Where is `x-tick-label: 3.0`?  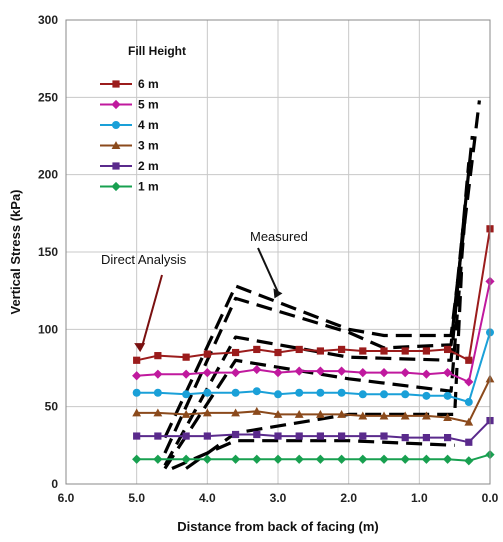 x-tick-label: 3.0 is located at coordinates (278, 498).